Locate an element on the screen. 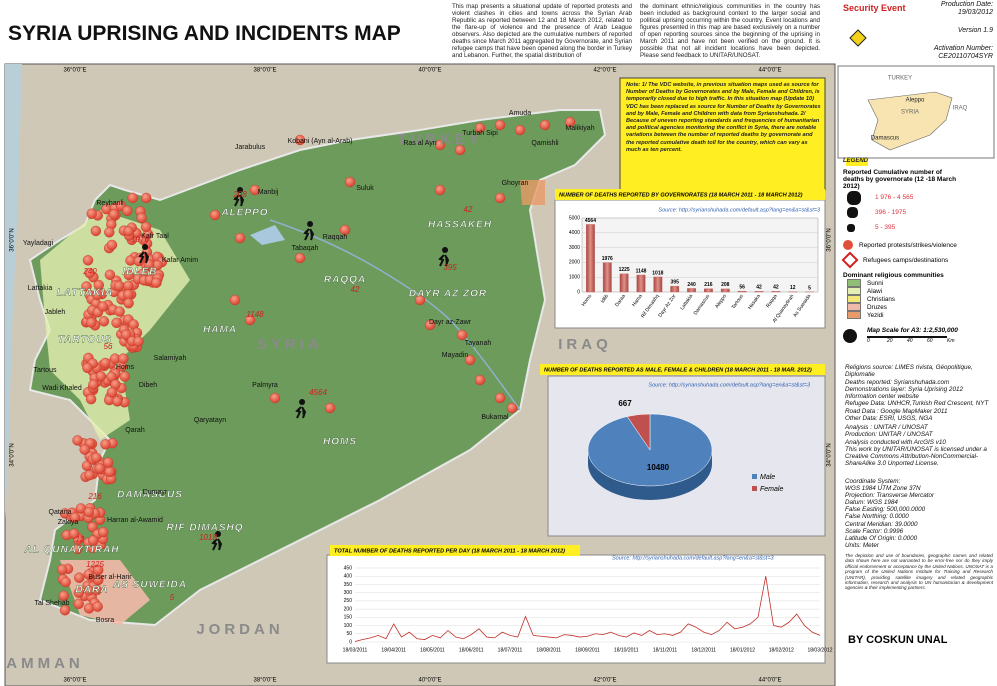  place-label: Buser al-Harir is located at coordinates (110, 577).